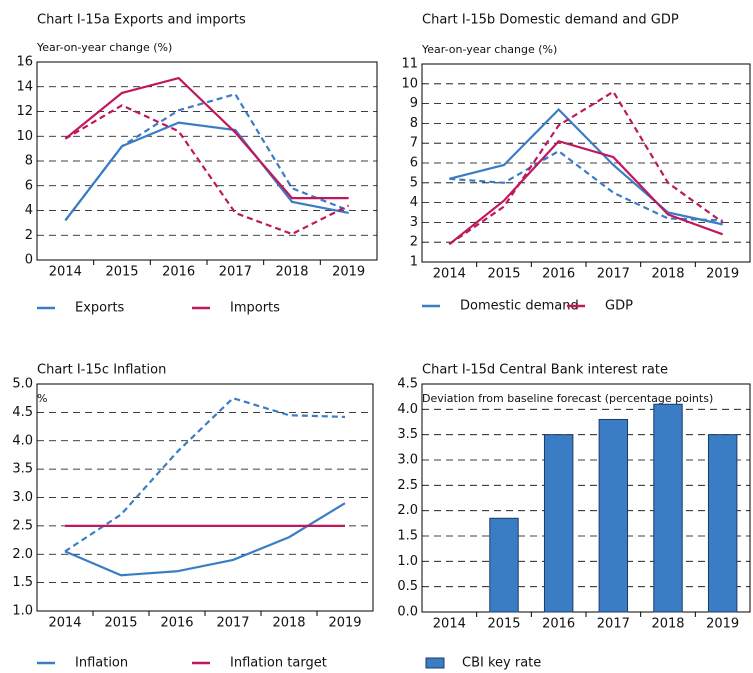 This screenshot has width=753, height=673. What do you see at coordinates (519, 306) in the screenshot?
I see `legend-label: Domestic demand` at bounding box center [519, 306].